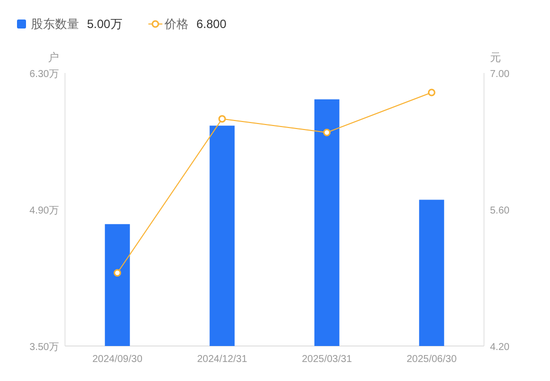 The width and height of the screenshot is (550, 381). What do you see at coordinates (327, 359) in the screenshot?
I see `x-tick-label: 2025/03/31` at bounding box center [327, 359].